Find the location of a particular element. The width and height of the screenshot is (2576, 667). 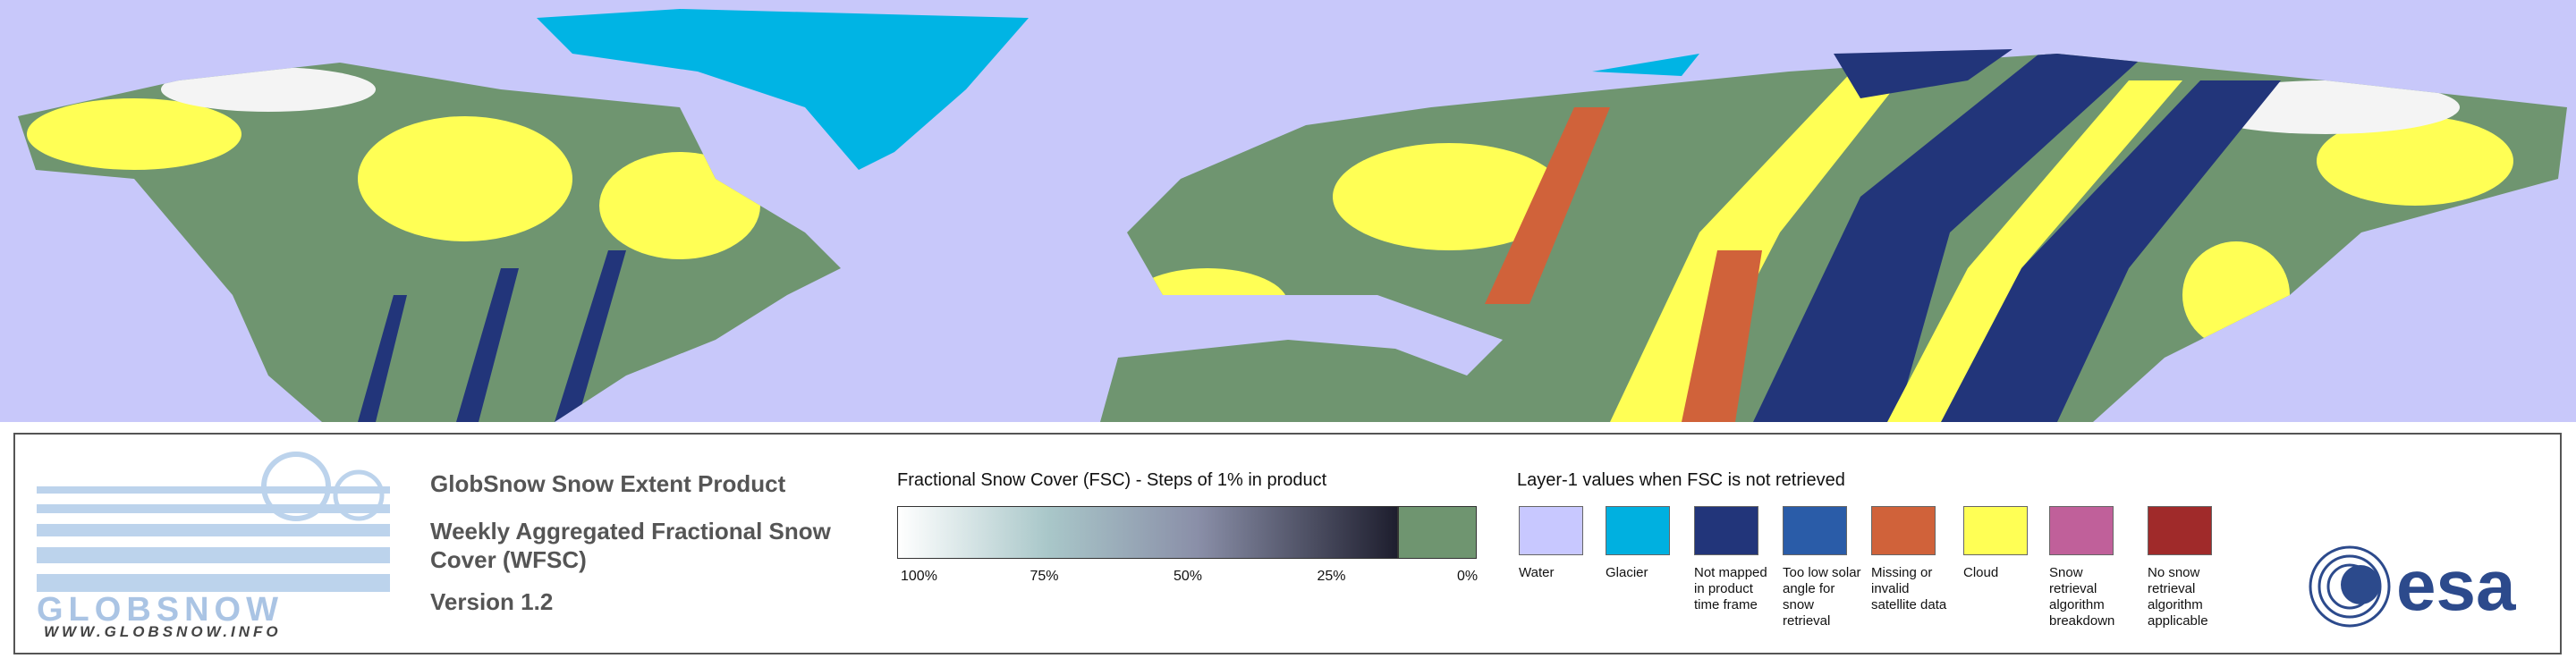

fsc-tick-label: 100% is located at coordinates (919, 576).